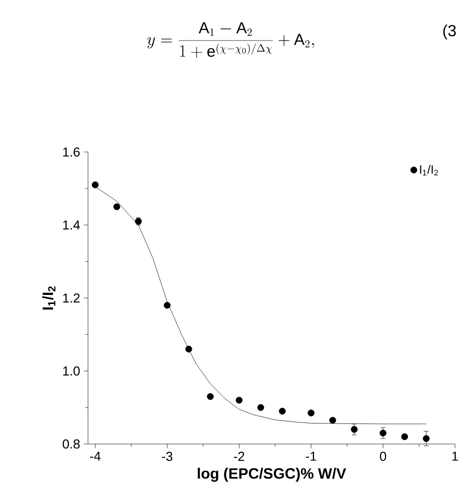 This screenshot has width=462, height=498. Describe the element at coordinates (71, 225) in the screenshot. I see `y-tick-label: 1.4` at that location.